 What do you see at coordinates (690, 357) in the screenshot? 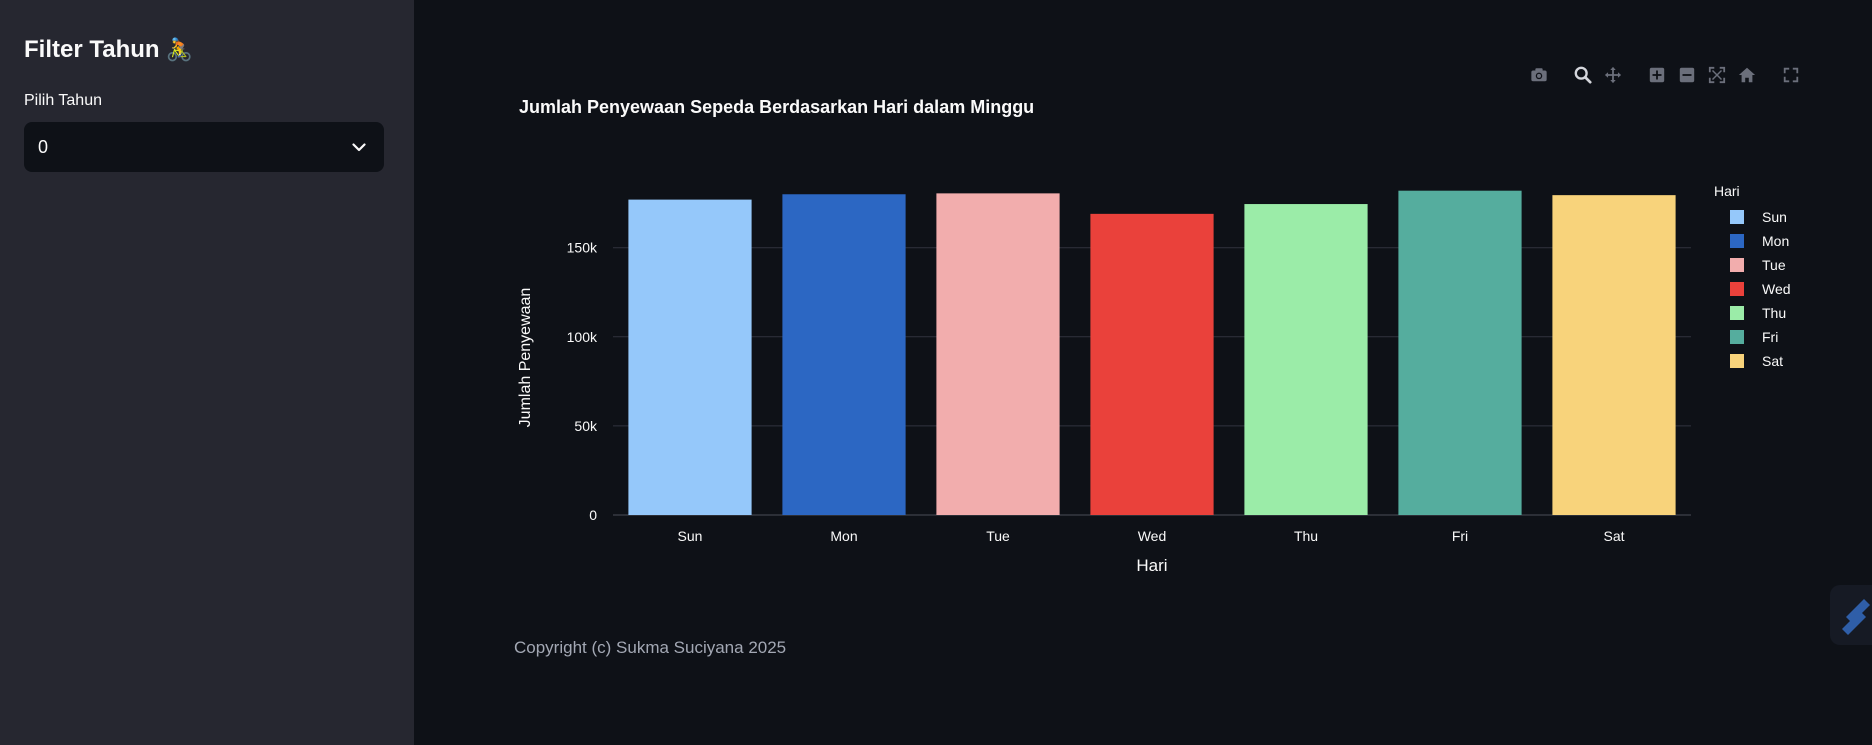
I see `bar-sun` at bounding box center [690, 357].